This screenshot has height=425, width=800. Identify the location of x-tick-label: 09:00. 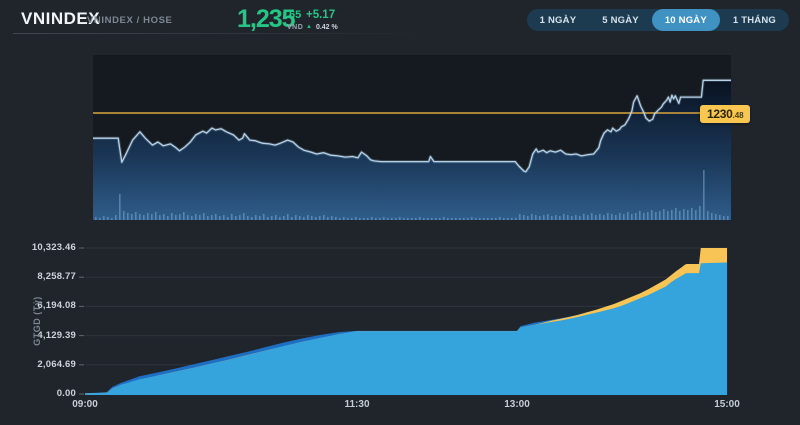
(85, 404).